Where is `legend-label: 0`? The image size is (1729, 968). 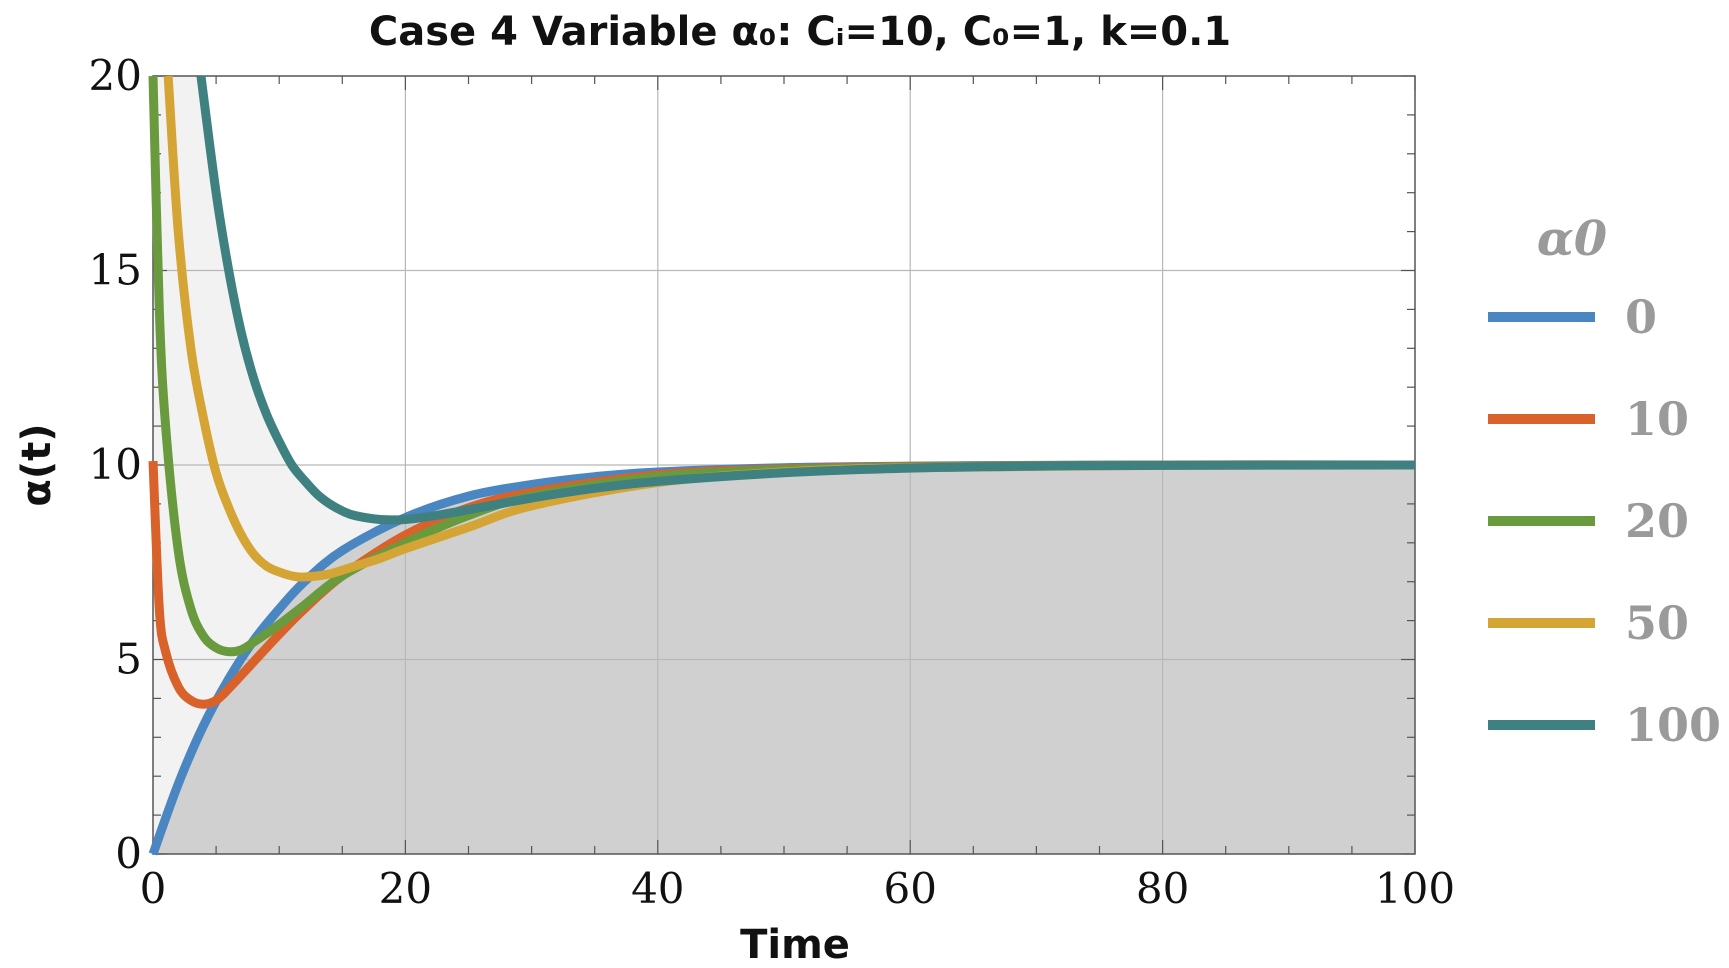 legend-label: 0 is located at coordinates (1641, 317).